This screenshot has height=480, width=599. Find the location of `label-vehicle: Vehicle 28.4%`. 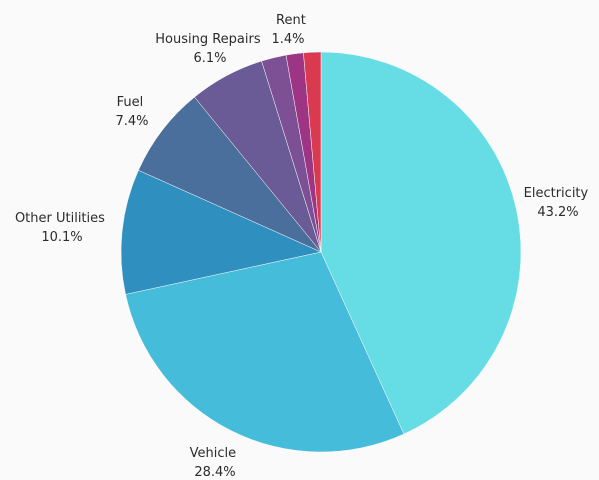

label-vehicle: Vehicle 28.4% is located at coordinates (215, 463).